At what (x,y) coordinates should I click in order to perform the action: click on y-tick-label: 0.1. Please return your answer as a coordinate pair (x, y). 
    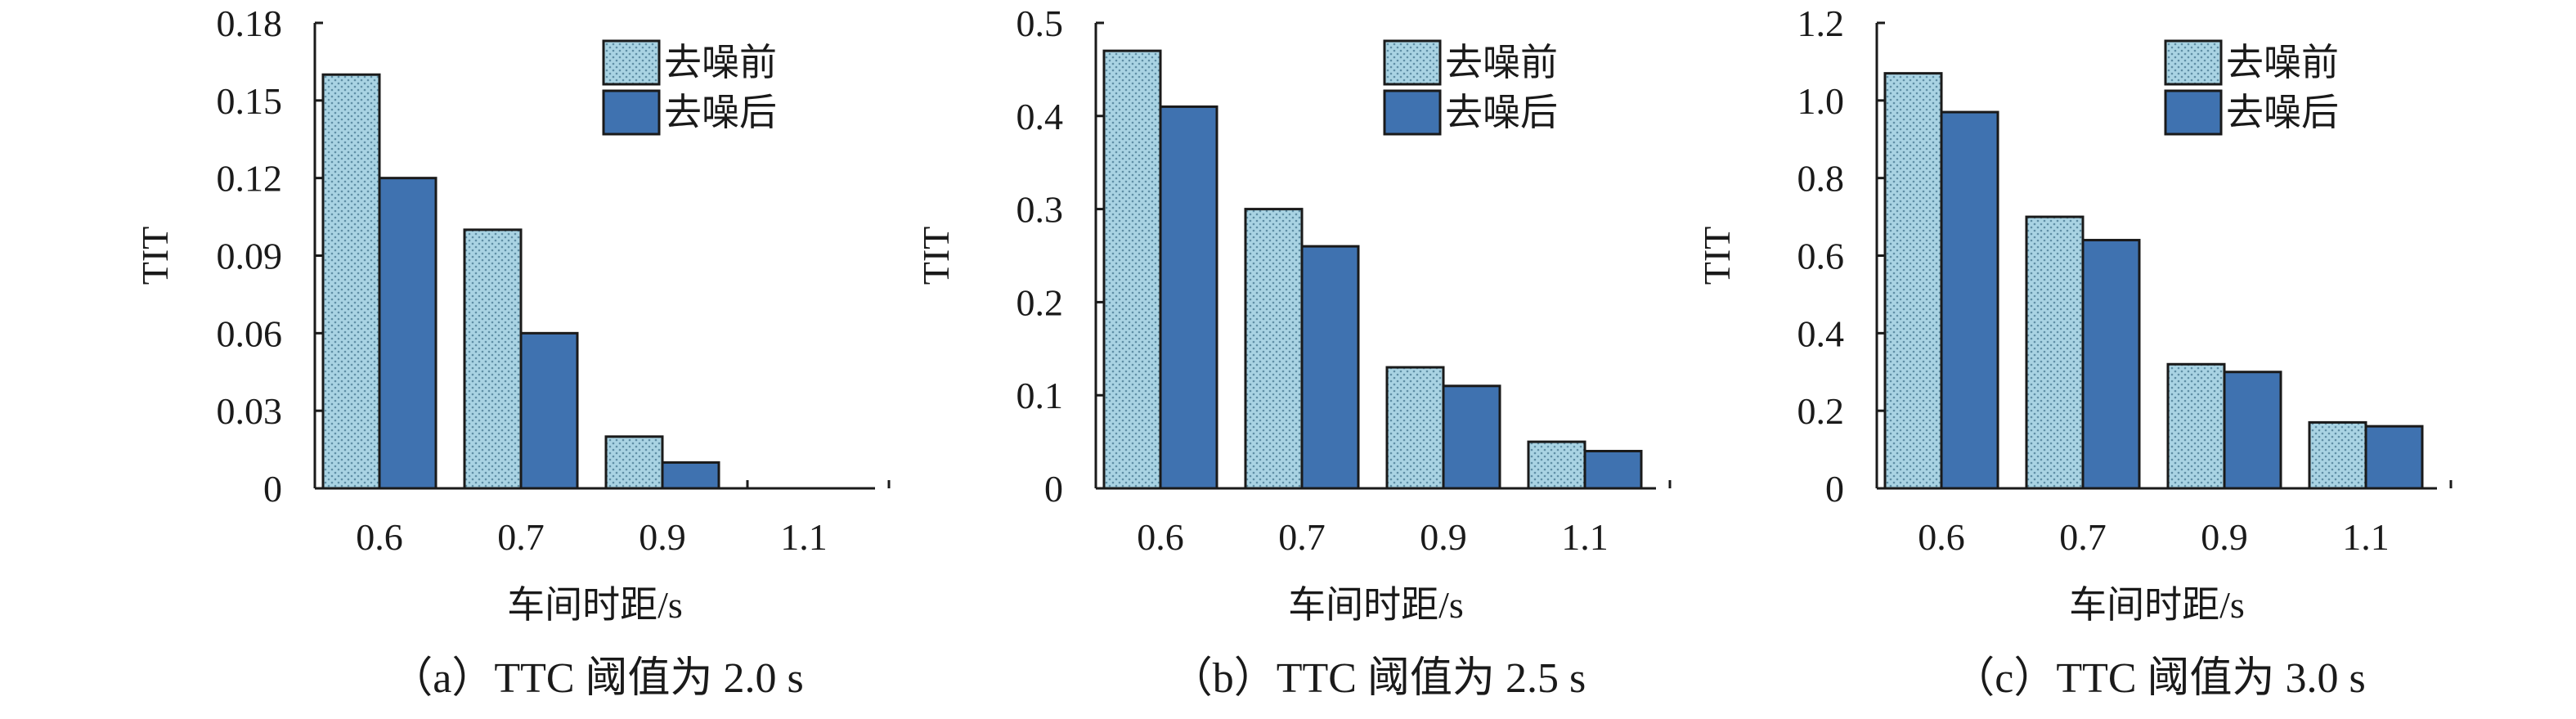
    Looking at the image, I should click on (1040, 395).